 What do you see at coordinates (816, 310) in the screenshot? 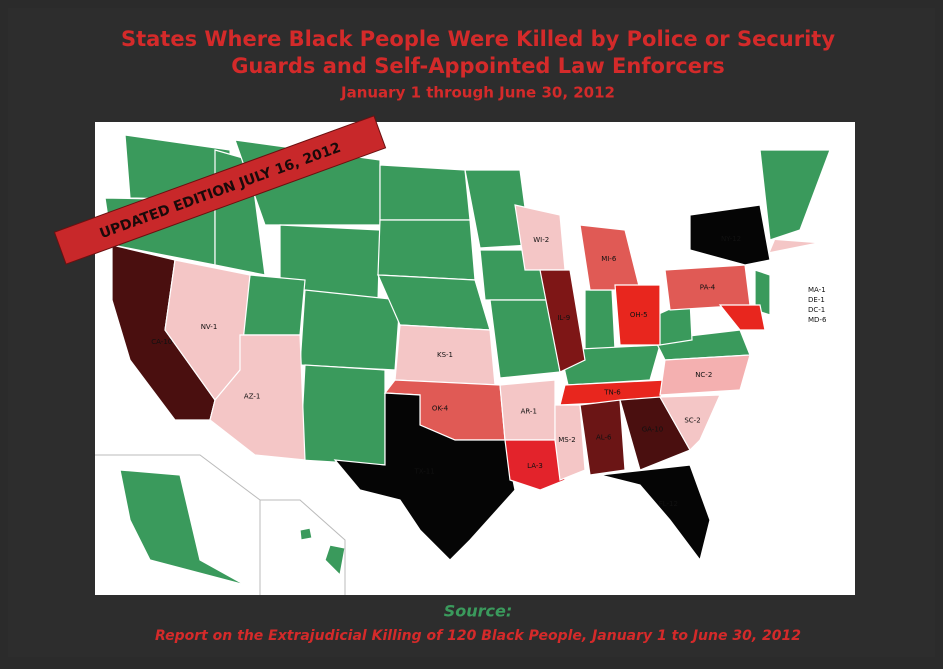
I see `side-list-item: DC-1` at bounding box center [816, 310].